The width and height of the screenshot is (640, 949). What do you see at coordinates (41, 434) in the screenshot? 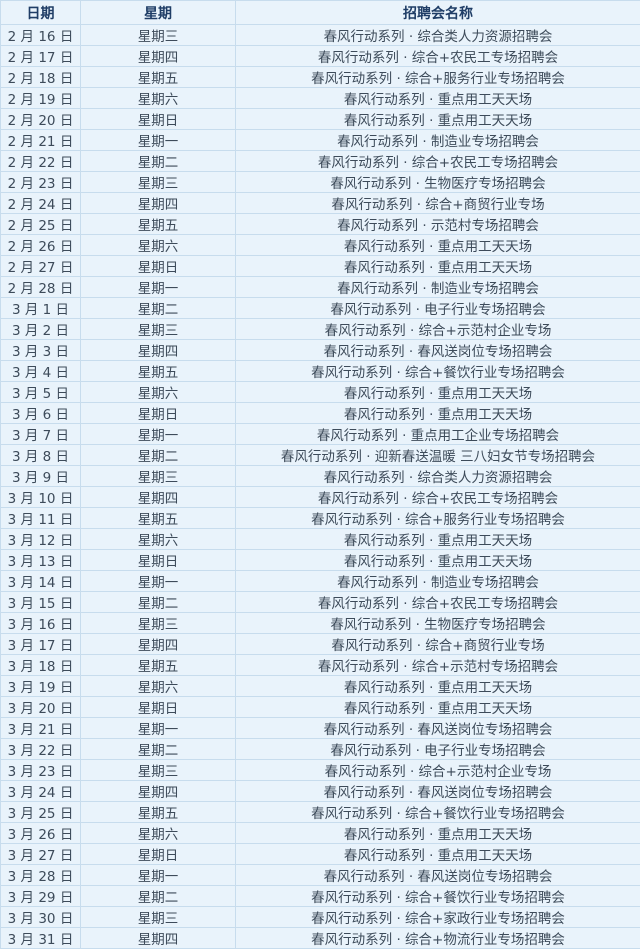
I see `date-cell: 3 月 7 日` at bounding box center [41, 434].